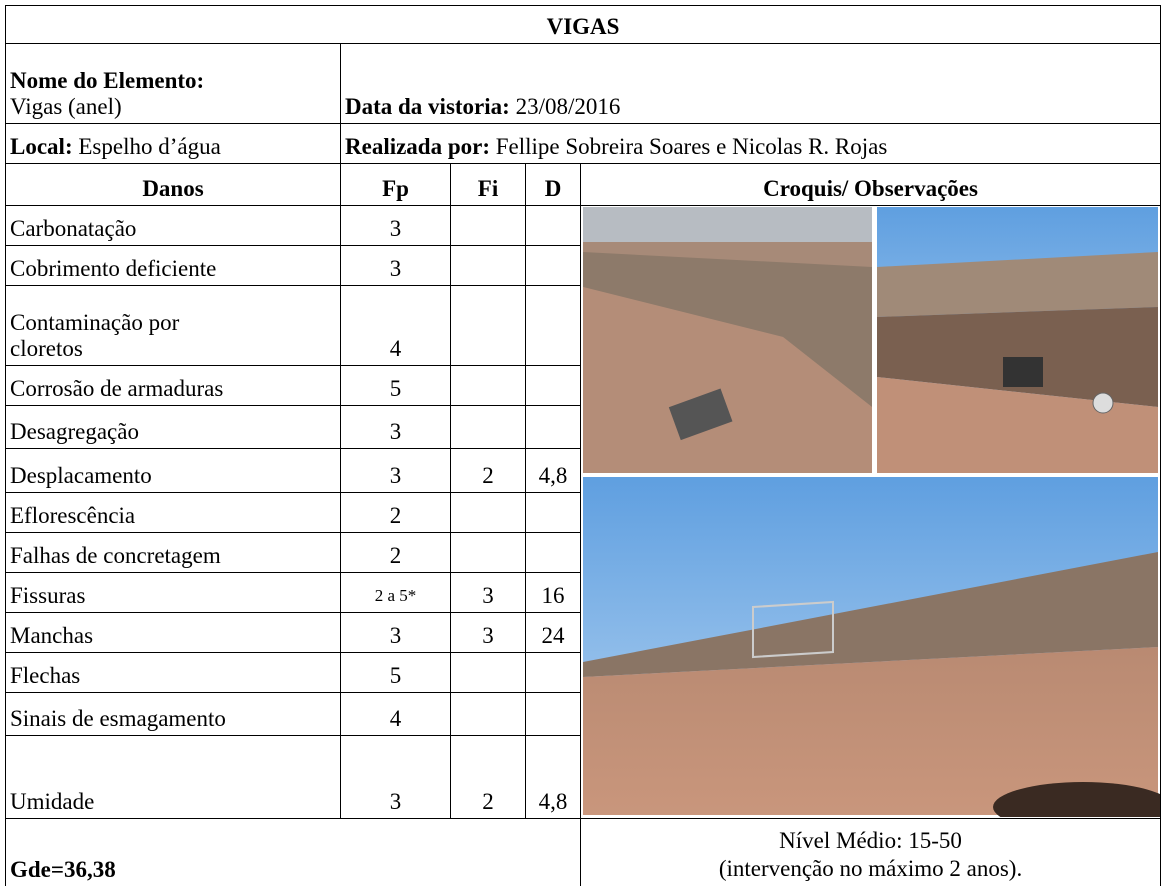  What do you see at coordinates (95, 335) in the screenshot?
I see `damage: Contaminação por cloretos` at bounding box center [95, 335].